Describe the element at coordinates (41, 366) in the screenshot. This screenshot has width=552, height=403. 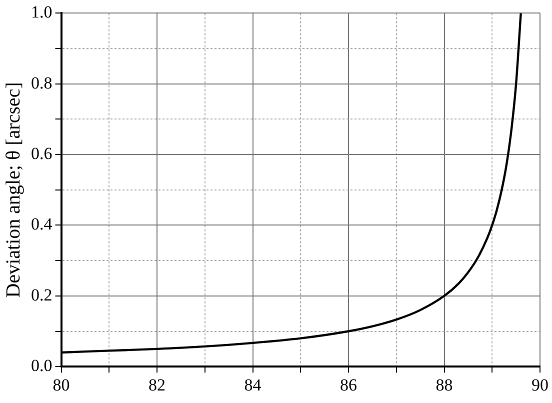
I see `text: 0.0` at that location.